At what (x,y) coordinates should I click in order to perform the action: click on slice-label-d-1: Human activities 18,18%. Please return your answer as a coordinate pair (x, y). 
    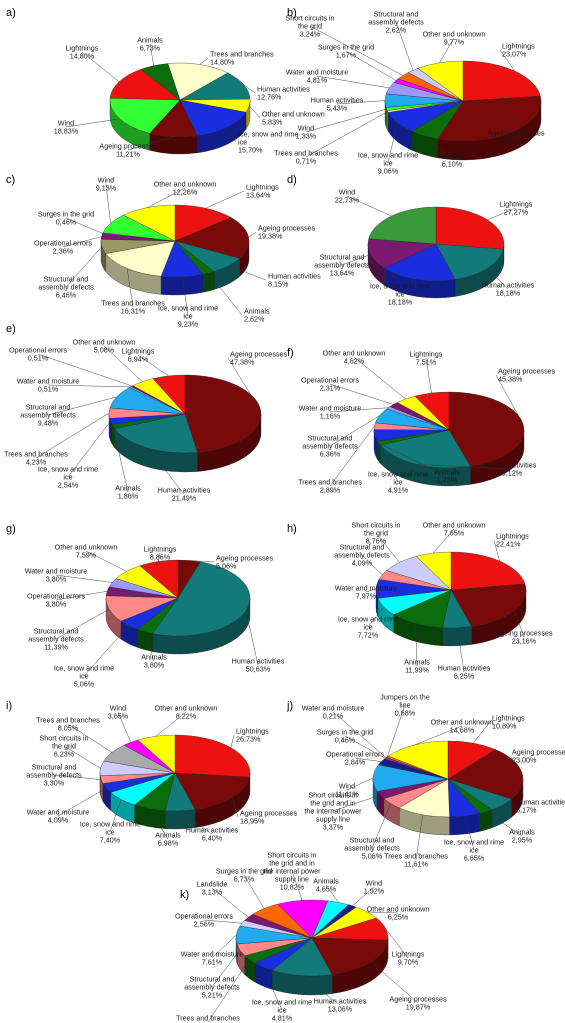
    Looking at the image, I should click on (508, 288).